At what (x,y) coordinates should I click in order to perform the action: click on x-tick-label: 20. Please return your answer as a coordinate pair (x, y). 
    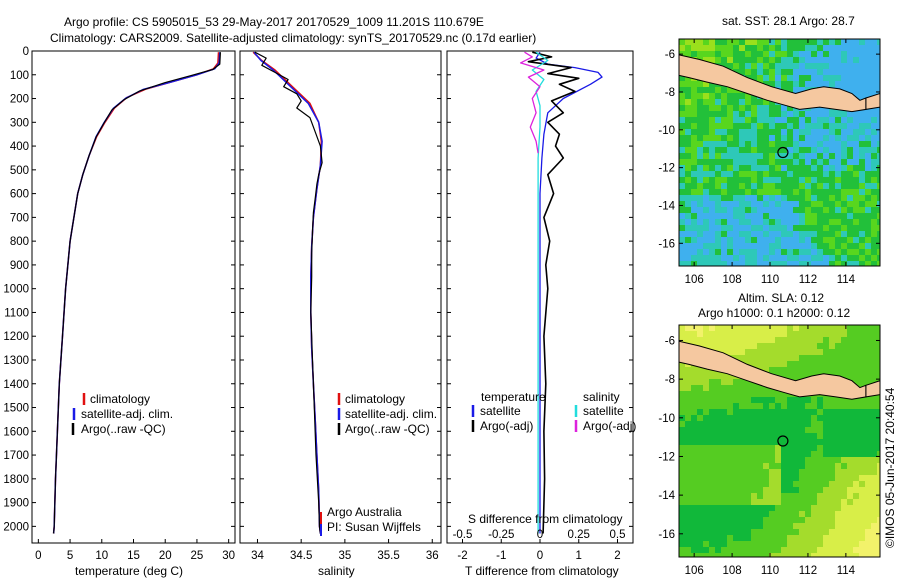
    Looking at the image, I should click on (165, 556).